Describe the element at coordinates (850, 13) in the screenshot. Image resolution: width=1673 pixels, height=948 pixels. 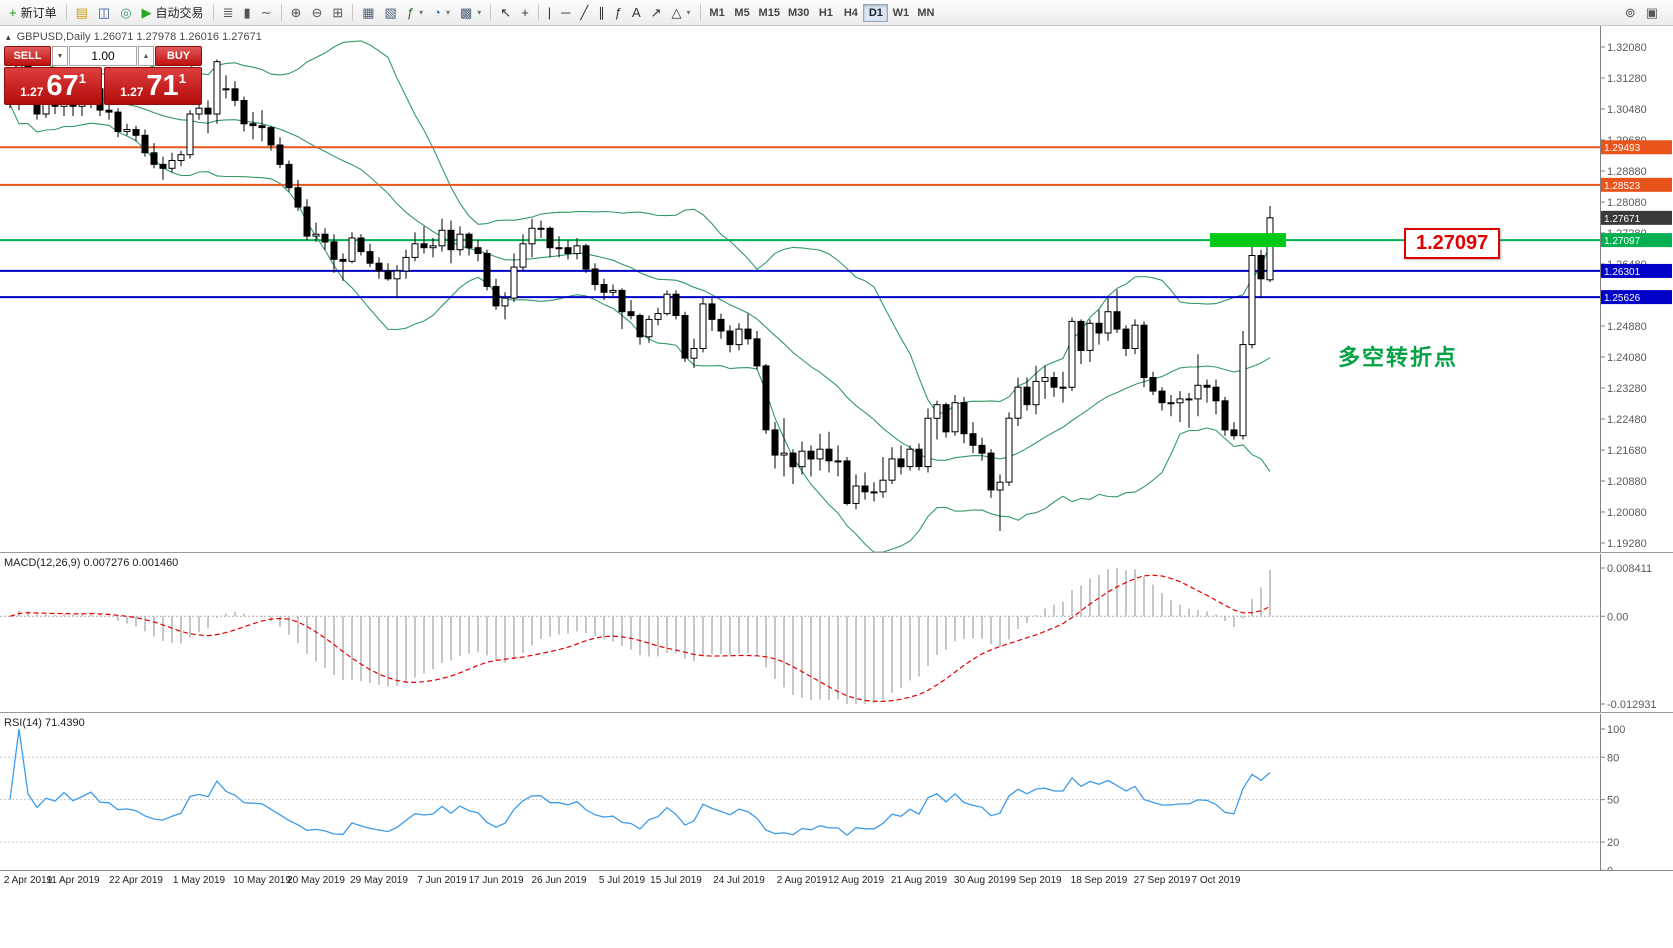
I see `timeframe-h4: H4` at that location.